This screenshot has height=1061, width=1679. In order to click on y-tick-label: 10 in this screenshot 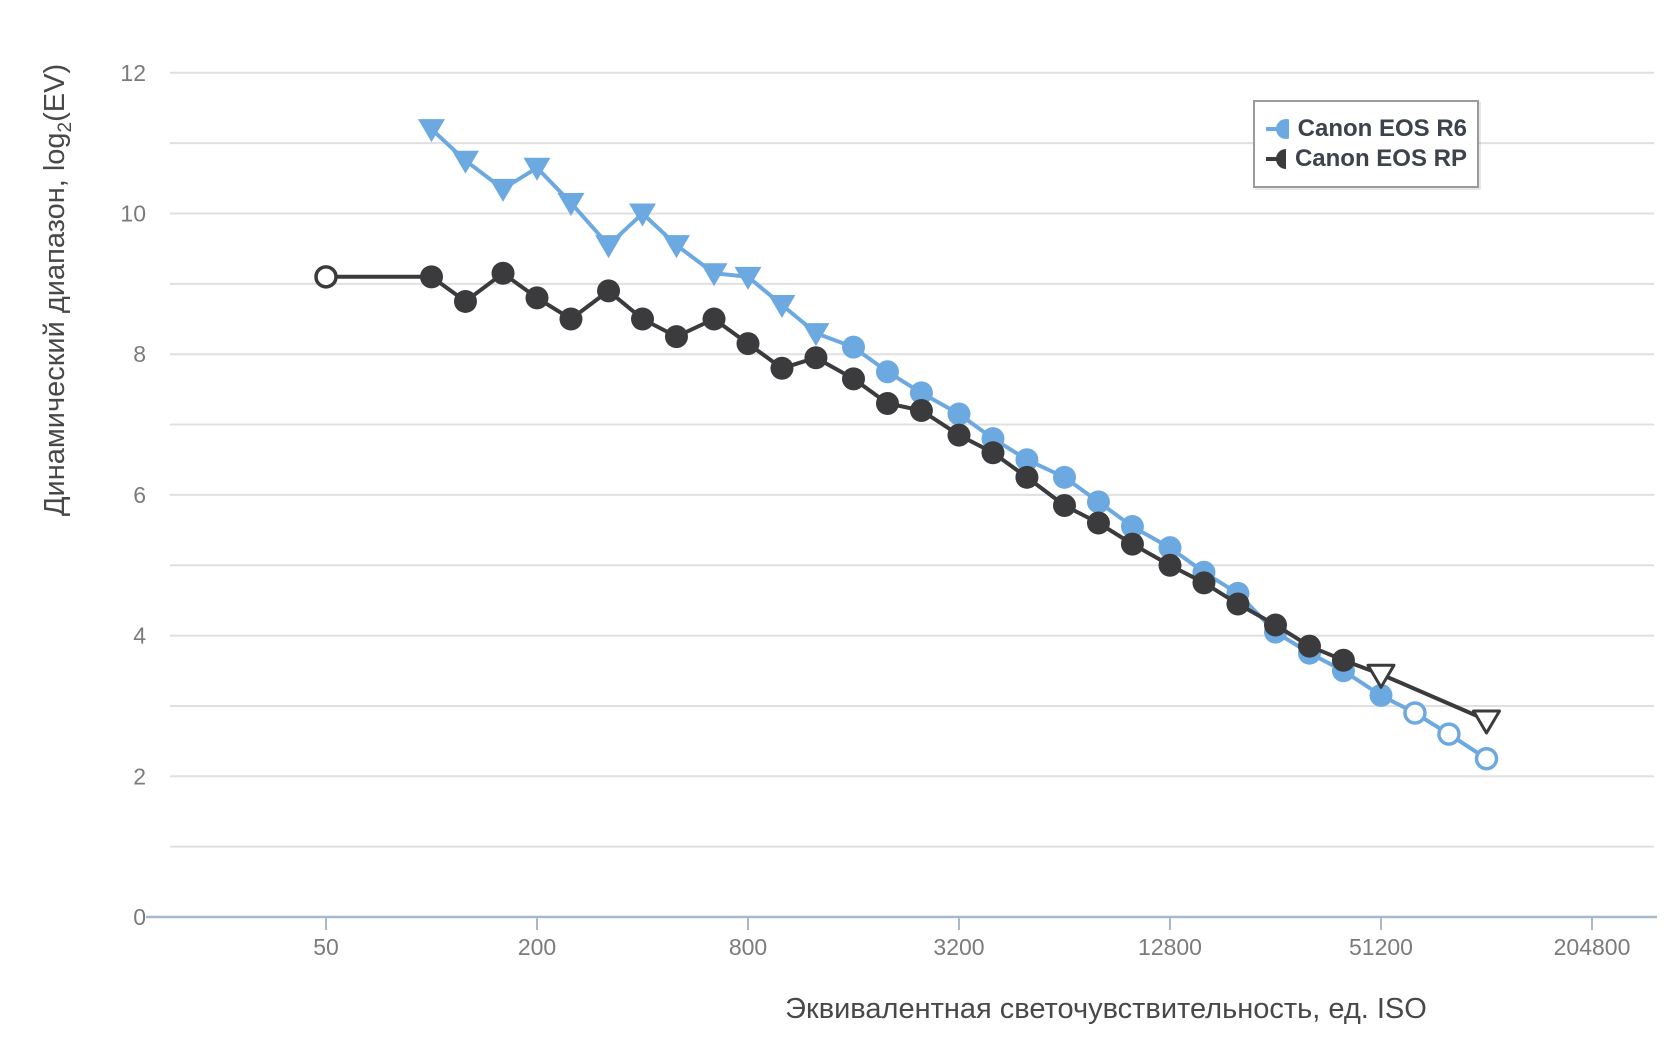, I will do `click(133, 214)`.